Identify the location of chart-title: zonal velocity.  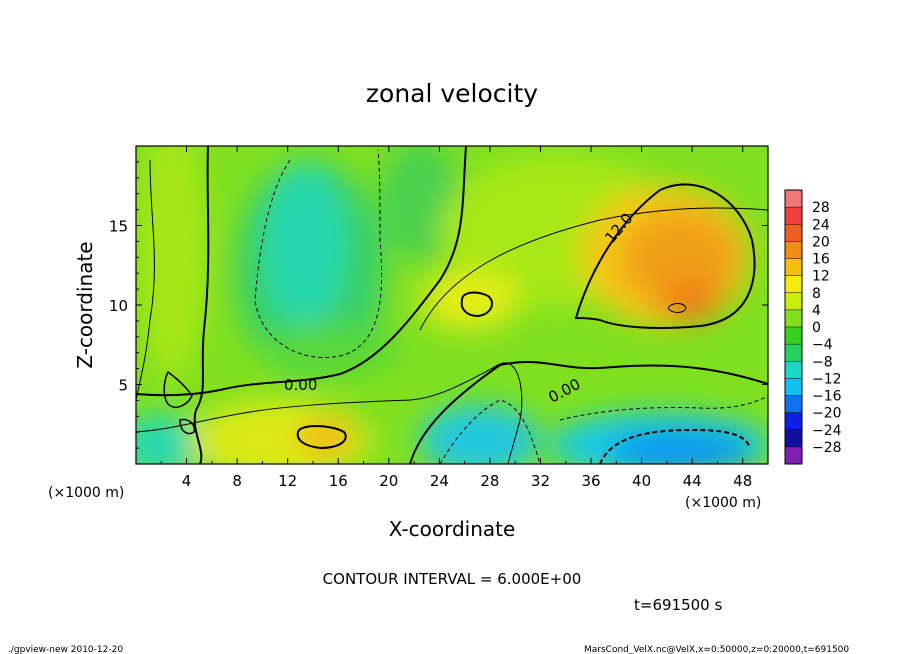
(452, 93).